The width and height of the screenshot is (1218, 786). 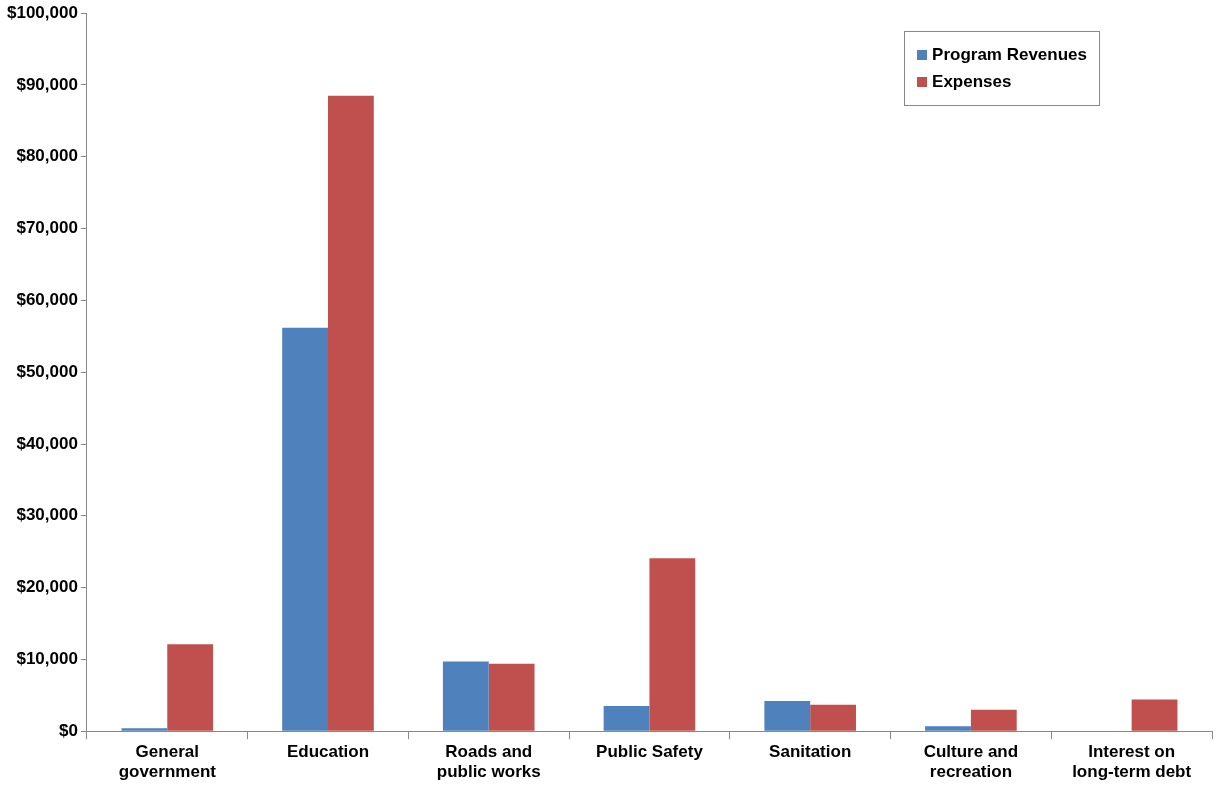 I want to click on y-tick-label: $80,000, so click(x=47, y=156).